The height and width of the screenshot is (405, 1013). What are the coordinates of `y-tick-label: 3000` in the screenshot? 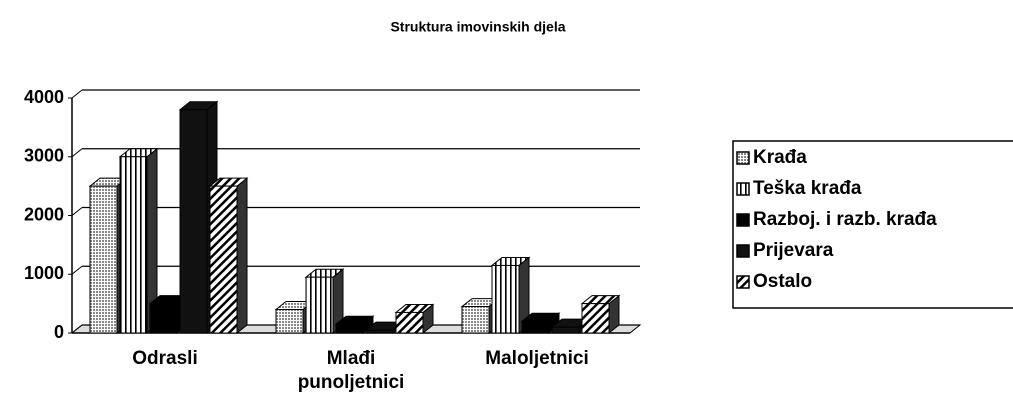 It's located at (44, 156).